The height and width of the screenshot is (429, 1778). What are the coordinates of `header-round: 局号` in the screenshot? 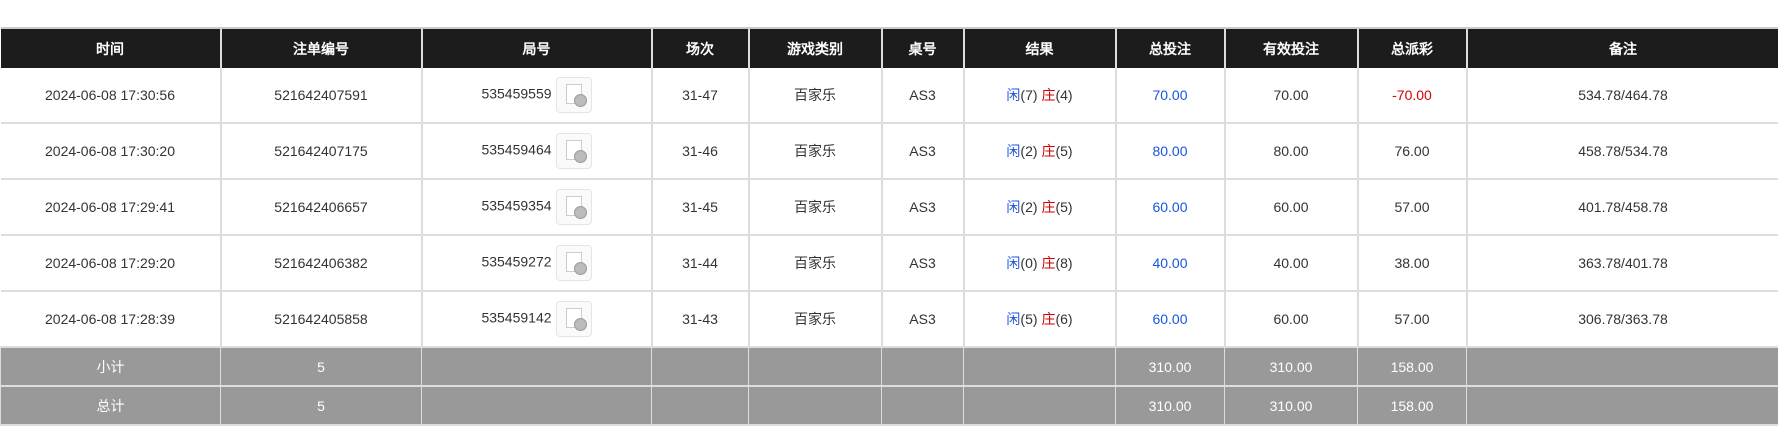 It's located at (536, 47).